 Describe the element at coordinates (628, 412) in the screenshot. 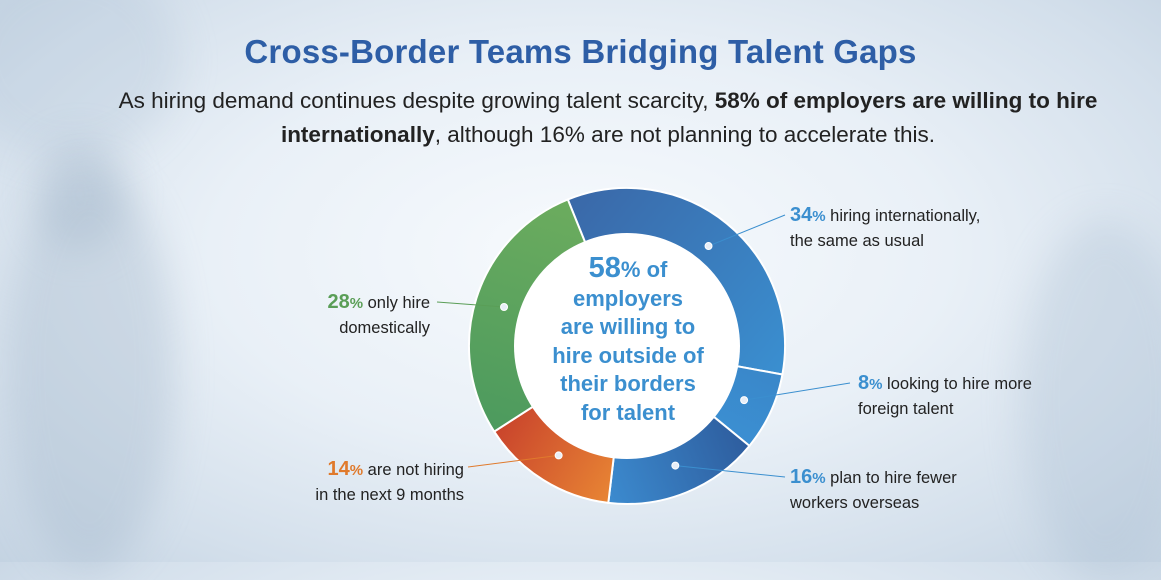

I see `center-line-6: for talent` at that location.